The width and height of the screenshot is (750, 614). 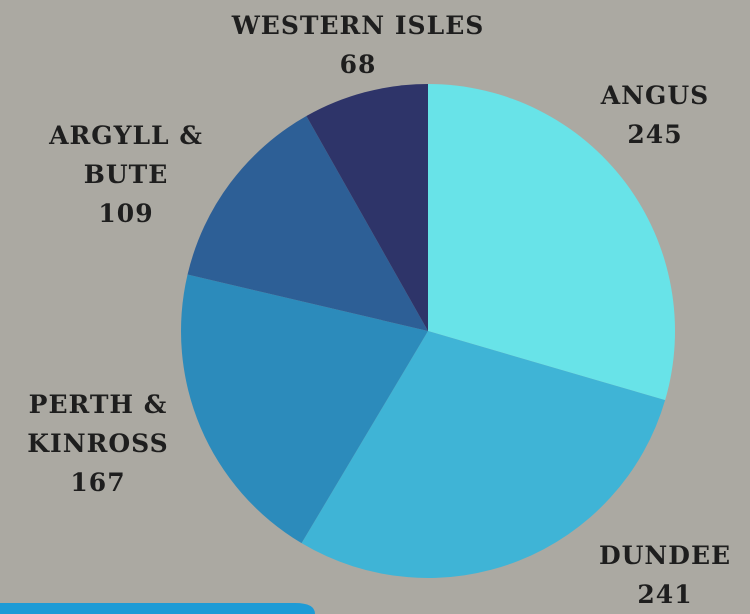 What do you see at coordinates (655, 115) in the screenshot?
I see `slice-label: ANGUS 245` at bounding box center [655, 115].